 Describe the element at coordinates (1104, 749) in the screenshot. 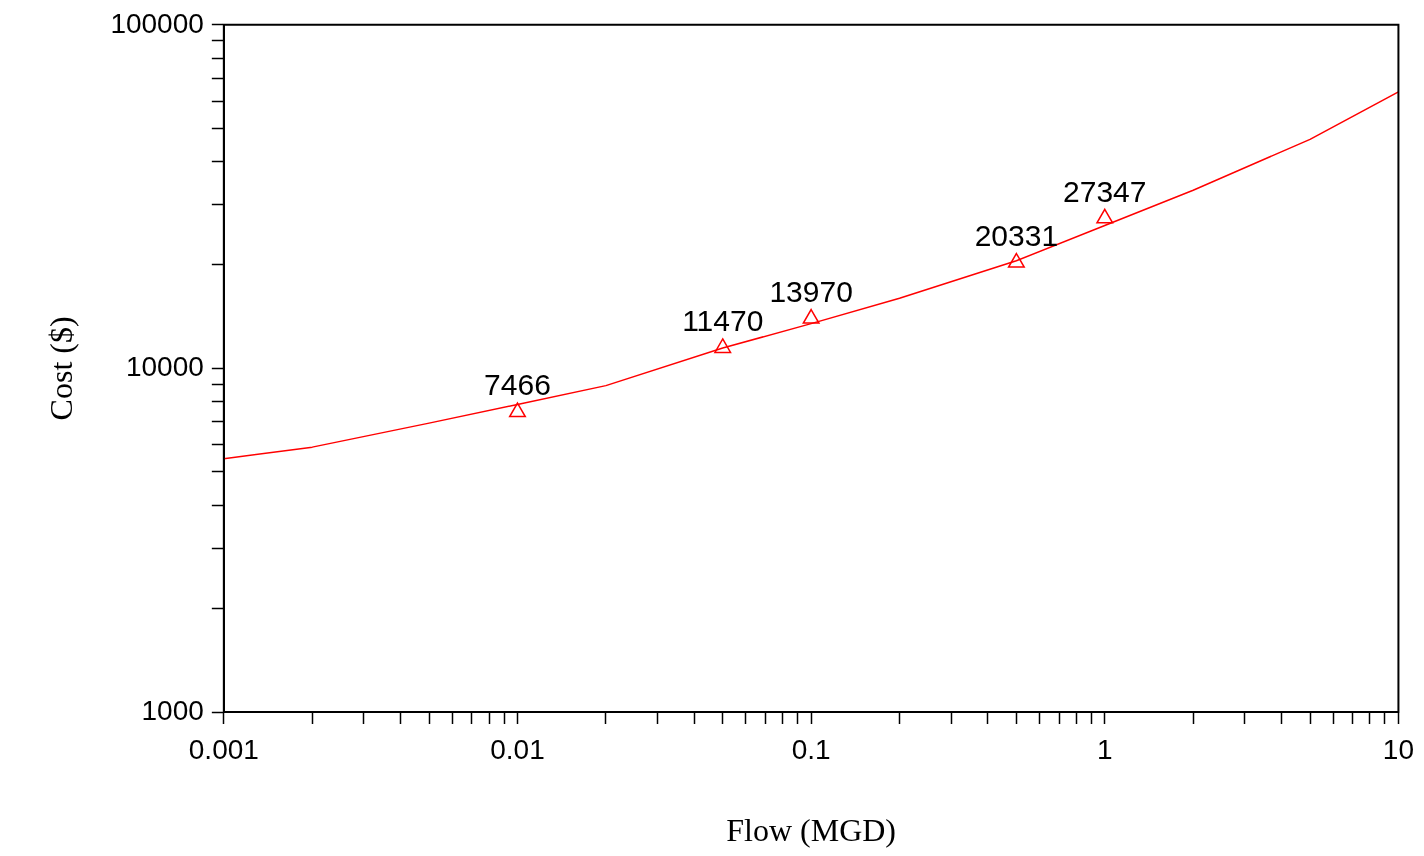

I see `x-tick-label: 1` at that location.